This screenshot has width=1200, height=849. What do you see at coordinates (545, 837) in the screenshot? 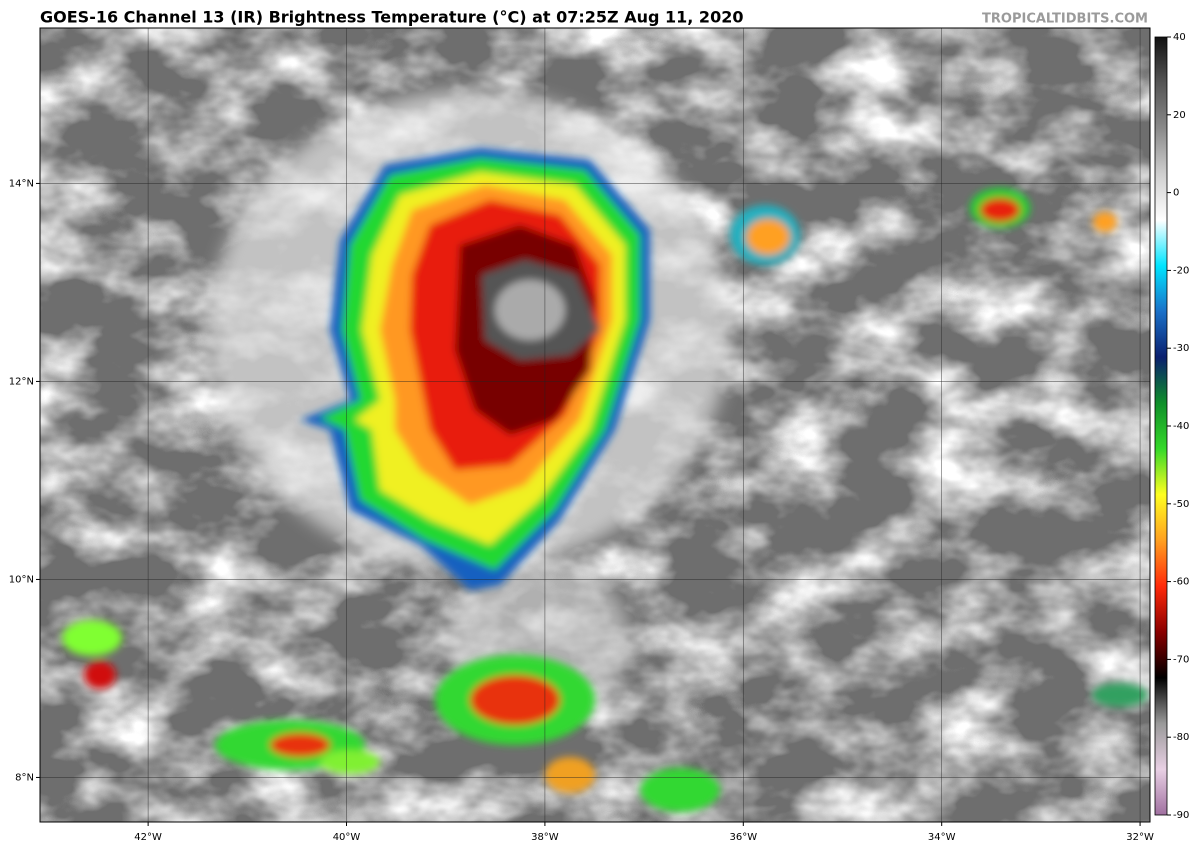
I see `x-tick-label: 38°W` at bounding box center [545, 837].